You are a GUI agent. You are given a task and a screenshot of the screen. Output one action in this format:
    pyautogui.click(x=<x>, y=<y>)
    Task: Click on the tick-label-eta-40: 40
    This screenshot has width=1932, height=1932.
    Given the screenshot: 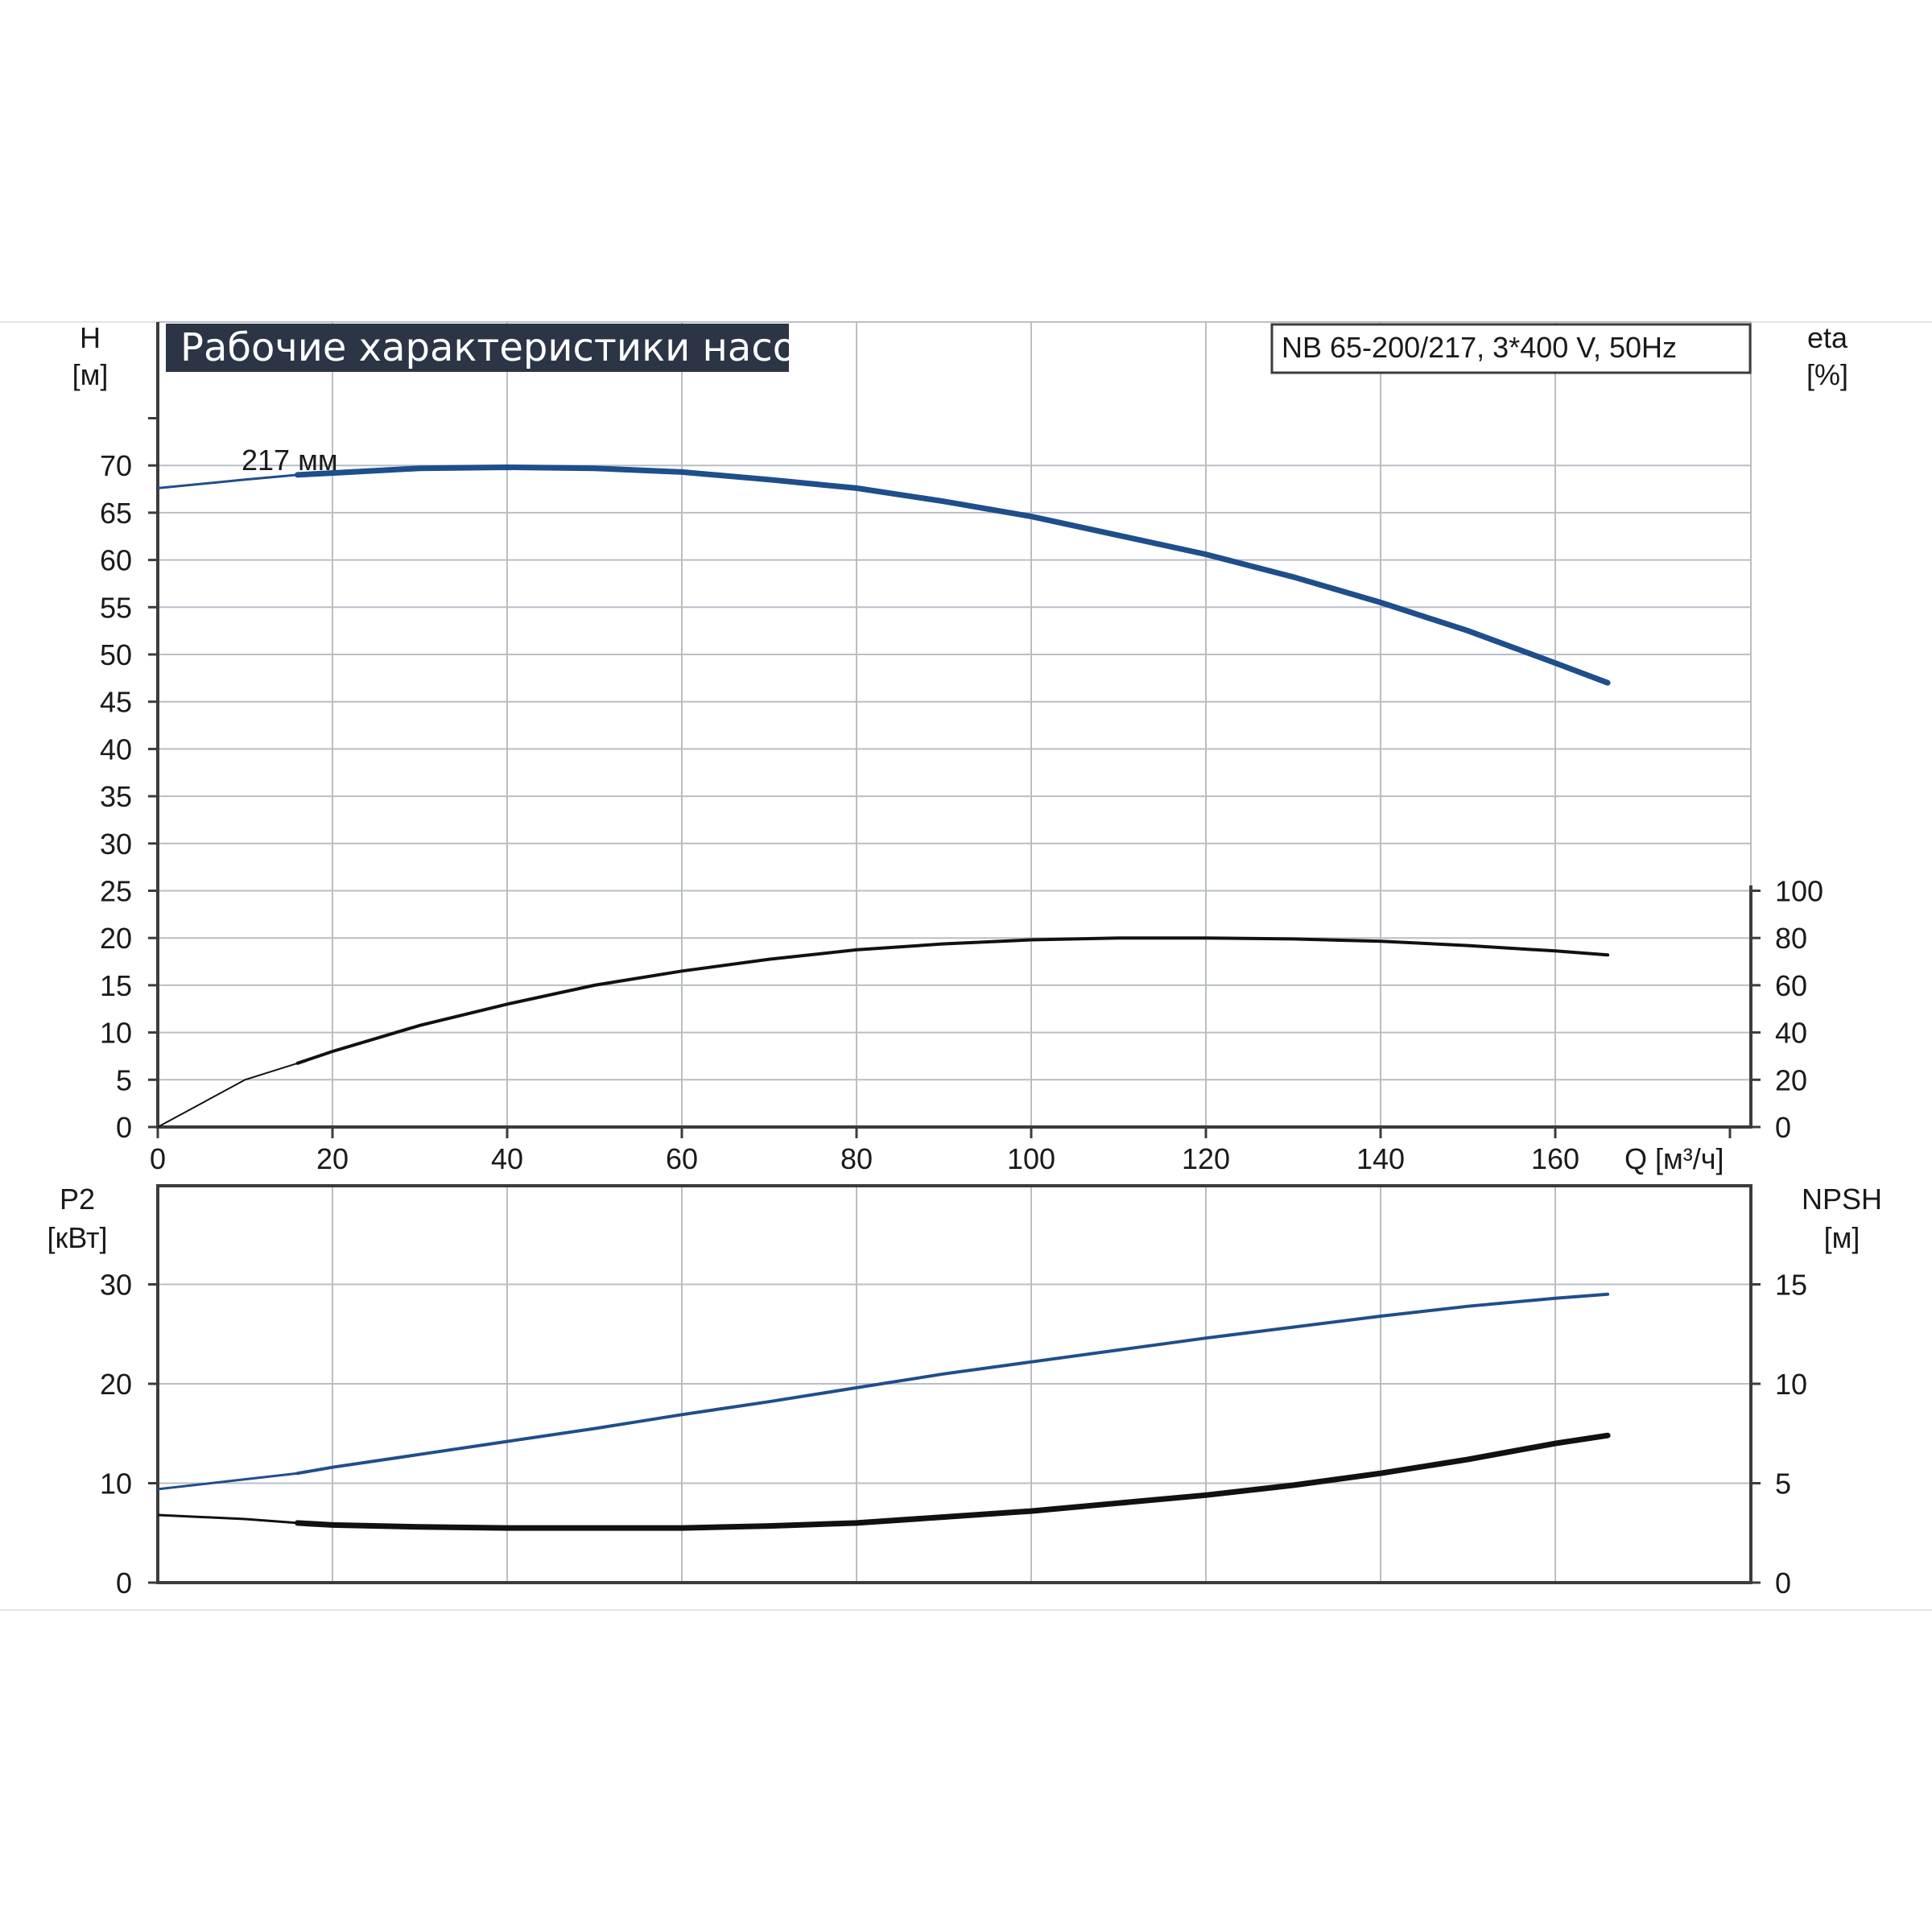 What is the action you would take?
    pyautogui.click(x=1791, y=1033)
    